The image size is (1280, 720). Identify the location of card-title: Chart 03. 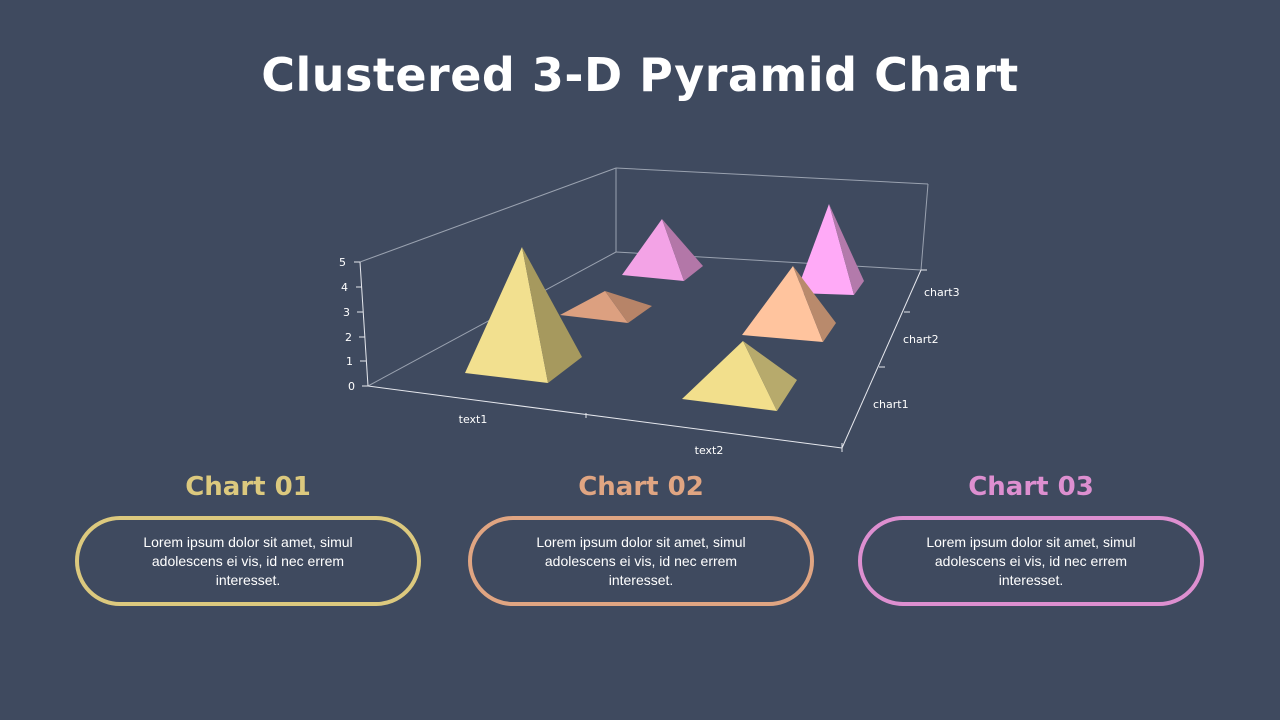
(1031, 487).